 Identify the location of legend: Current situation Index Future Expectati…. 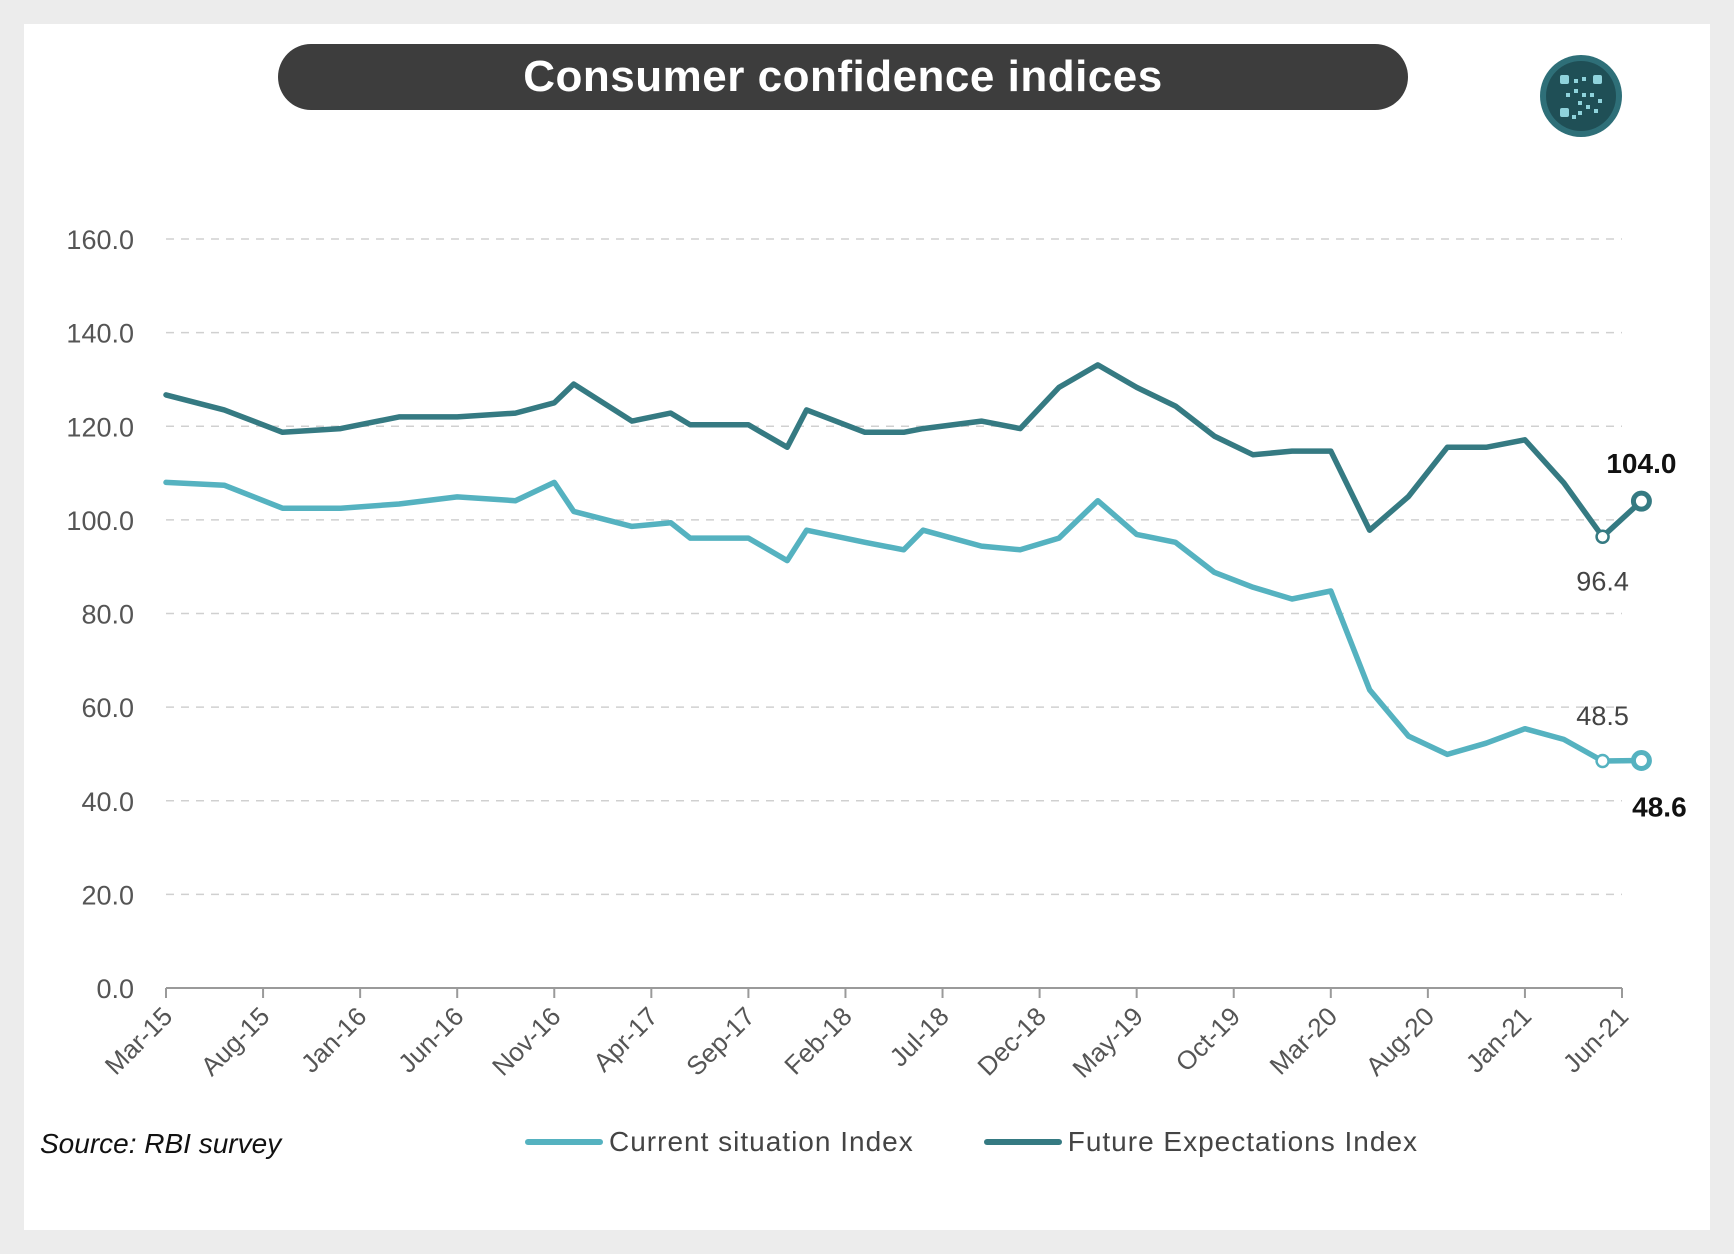
(971, 1142).